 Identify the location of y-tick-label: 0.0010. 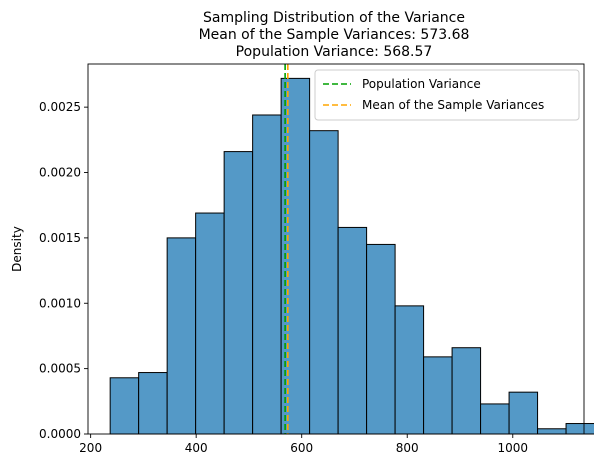
(60, 303).